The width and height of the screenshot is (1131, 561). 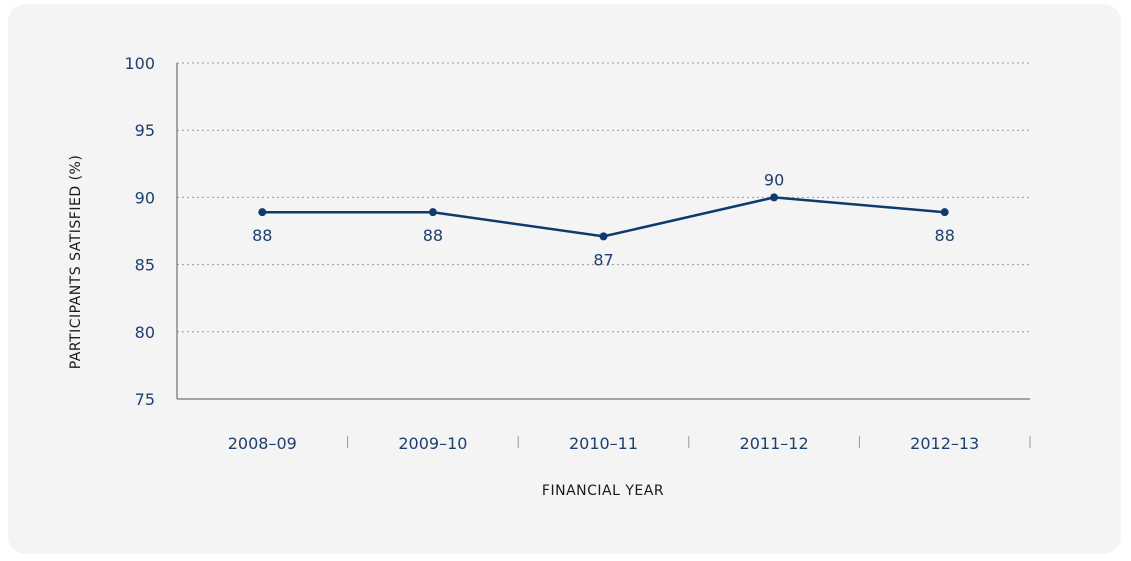 What do you see at coordinates (145, 332) in the screenshot?
I see `y-tick-label: 80` at bounding box center [145, 332].